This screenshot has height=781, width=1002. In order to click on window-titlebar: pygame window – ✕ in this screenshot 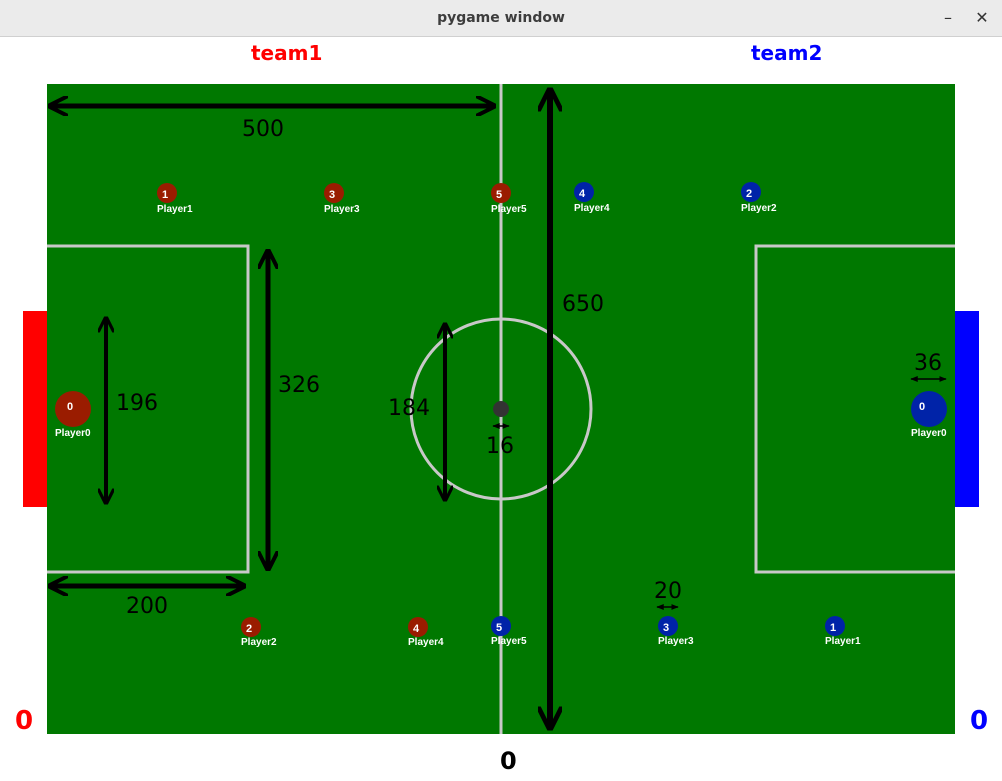, I will do `click(501, 18)`.